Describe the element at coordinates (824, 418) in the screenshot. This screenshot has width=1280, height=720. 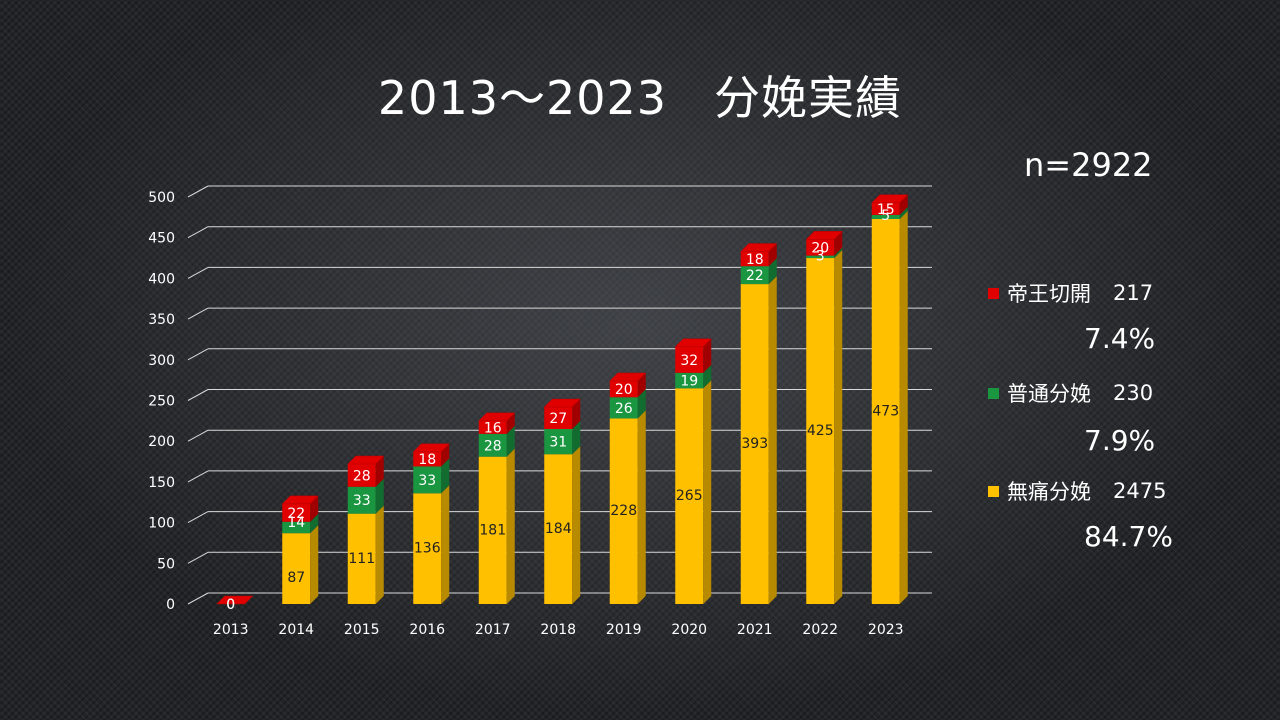
I see `bar-group: 425 320` at that location.